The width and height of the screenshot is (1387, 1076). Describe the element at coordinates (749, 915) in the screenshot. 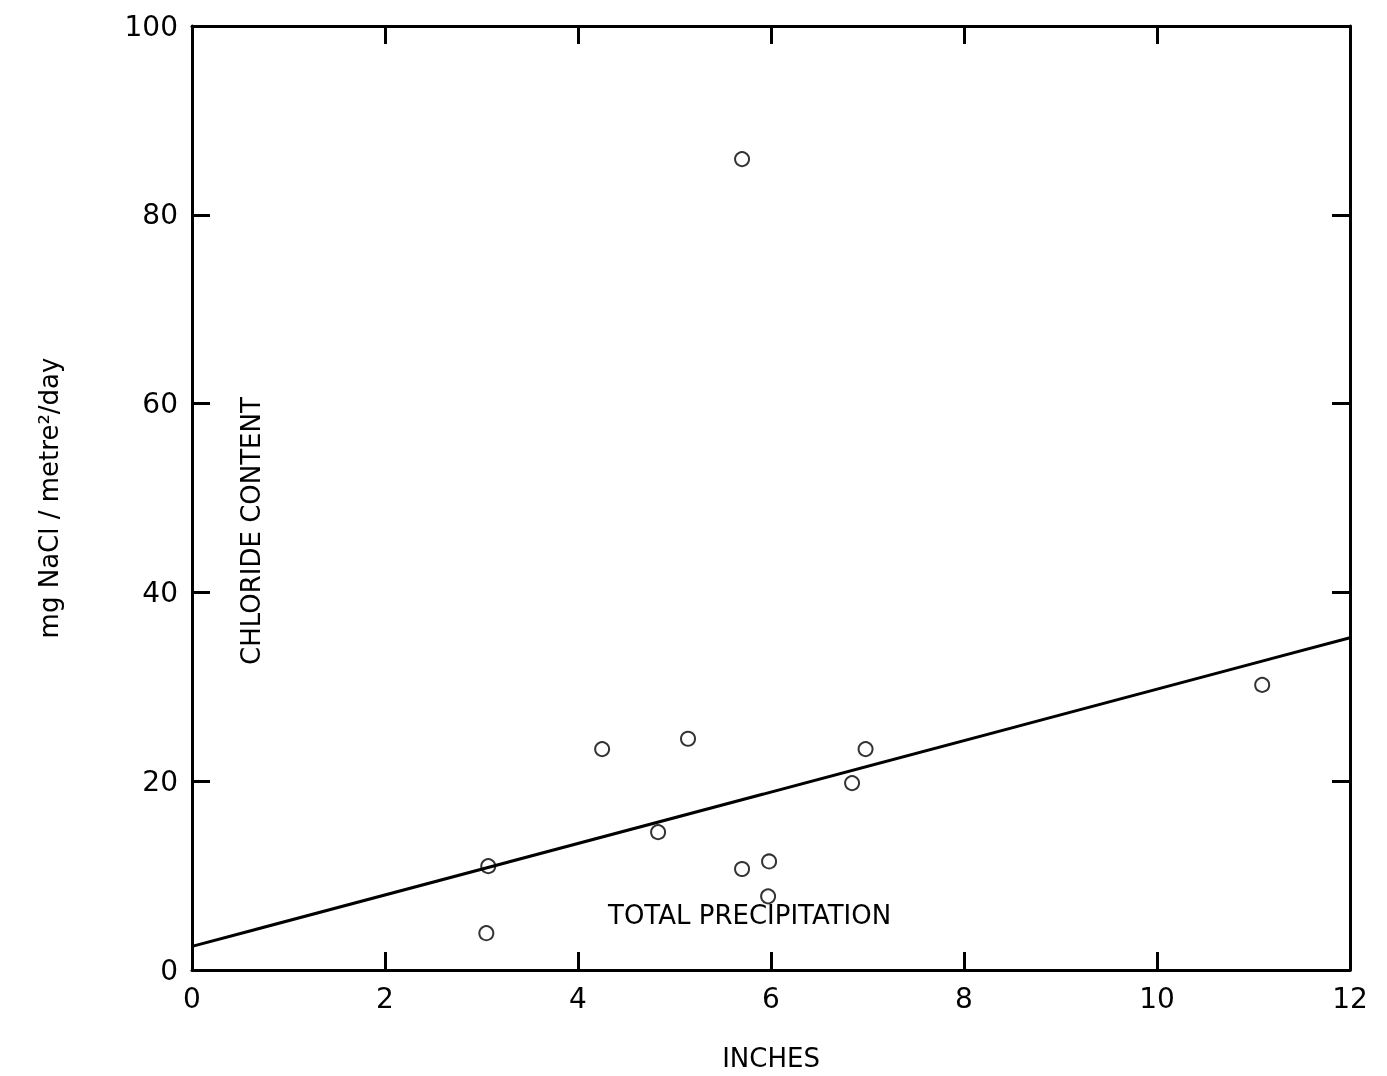

I see `annotation: TOTAL PRECIPITATION` at that location.